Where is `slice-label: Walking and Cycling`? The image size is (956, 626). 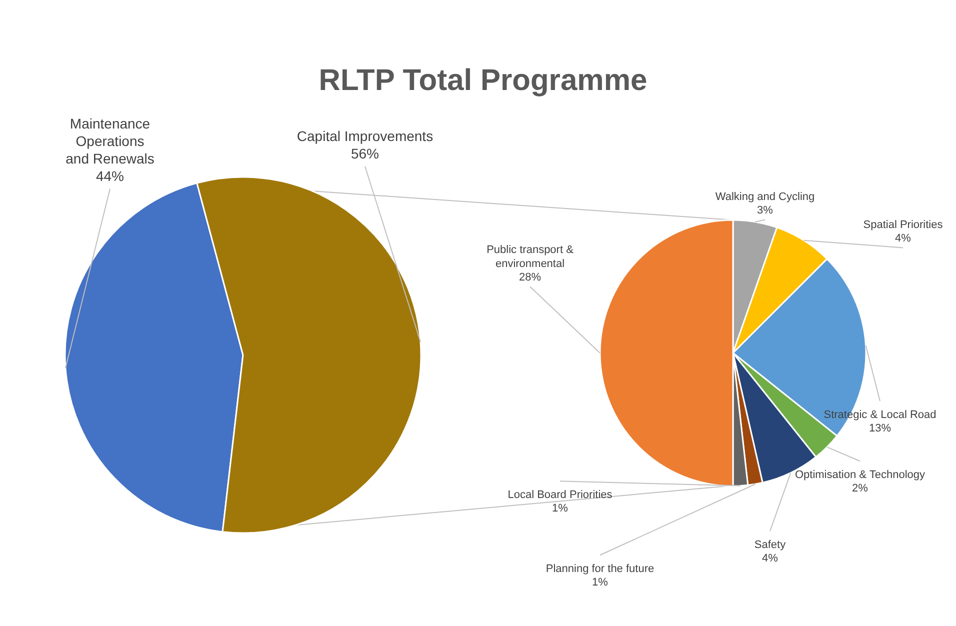 slice-label: Walking and Cycling is located at coordinates (765, 196).